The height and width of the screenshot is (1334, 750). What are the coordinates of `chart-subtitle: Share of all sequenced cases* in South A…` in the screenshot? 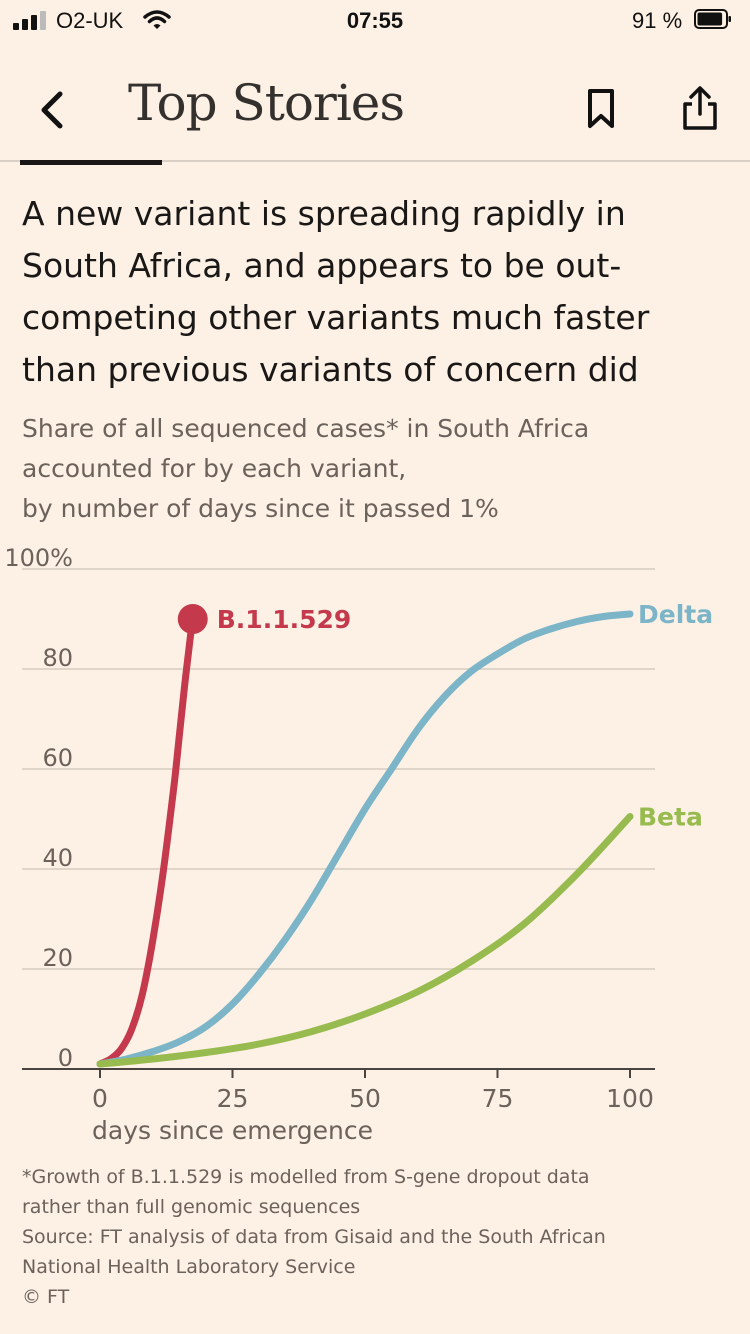 It's located at (377, 469).